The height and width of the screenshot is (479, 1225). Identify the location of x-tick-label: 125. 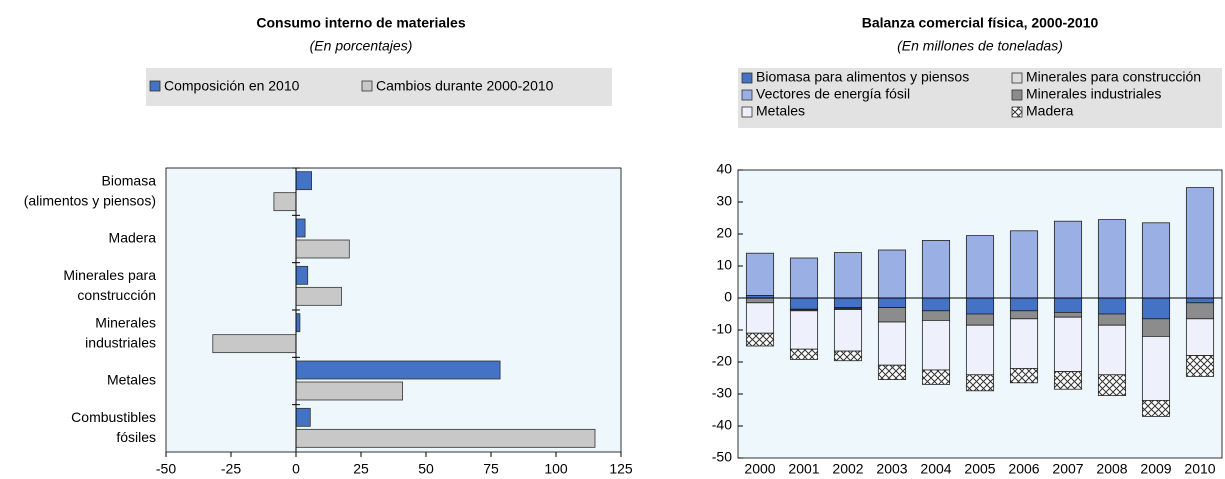
(621, 469).